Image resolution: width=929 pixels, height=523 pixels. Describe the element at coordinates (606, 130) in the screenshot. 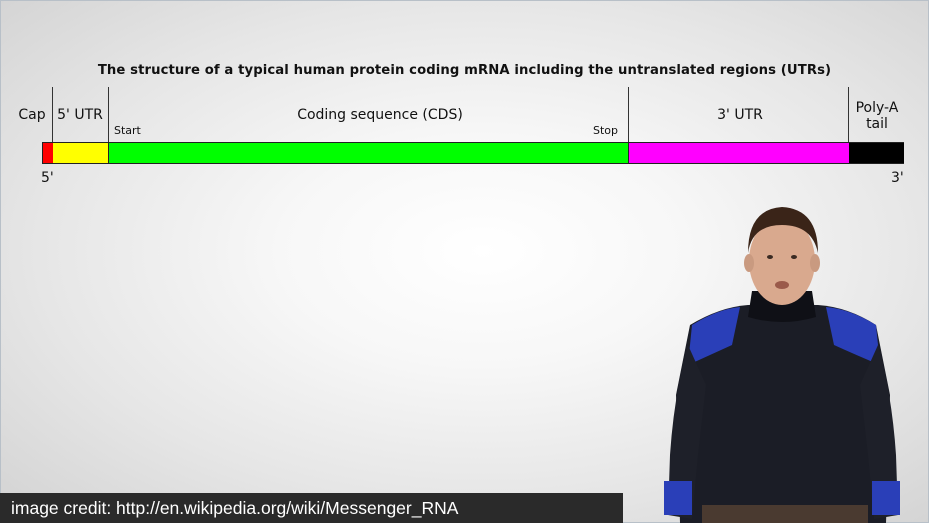

I see `stop-codon-label: Stop` at that location.